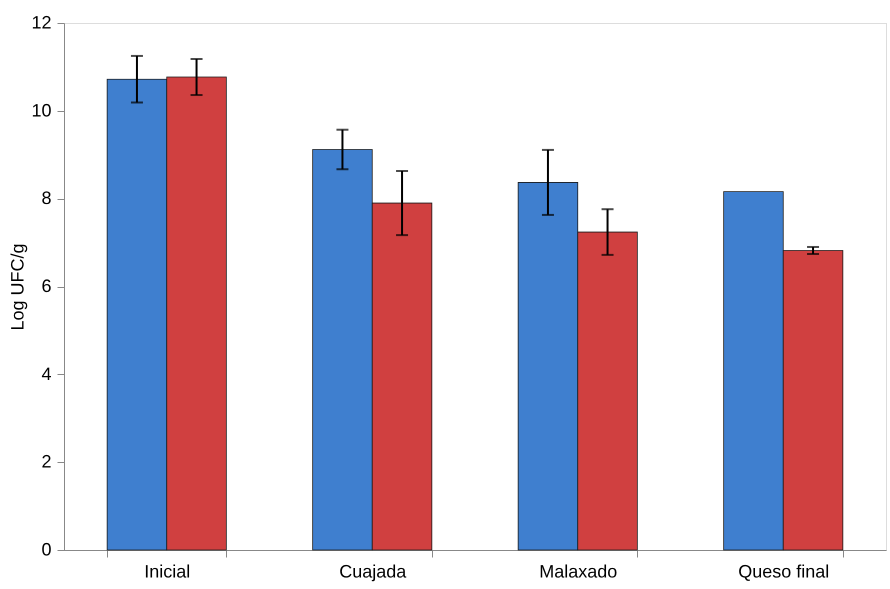 The height and width of the screenshot is (589, 890). Describe the element at coordinates (41, 110) in the screenshot. I see `y-tick-label: 10` at that location.